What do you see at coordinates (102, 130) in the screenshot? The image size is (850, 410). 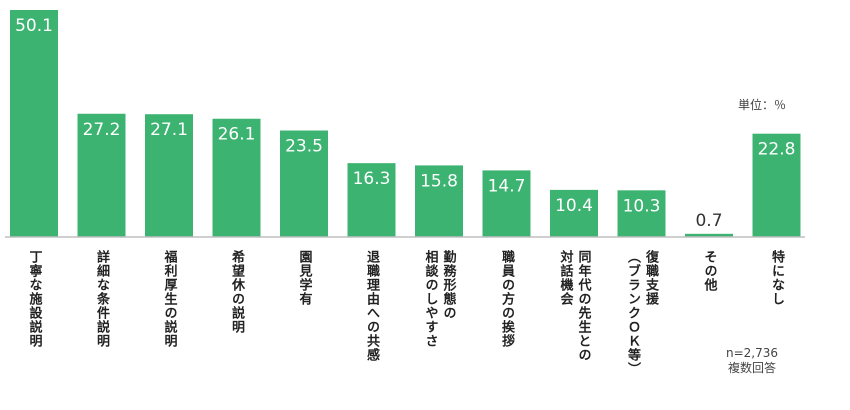 I see `value-label-1: 27.2` at bounding box center [102, 130].